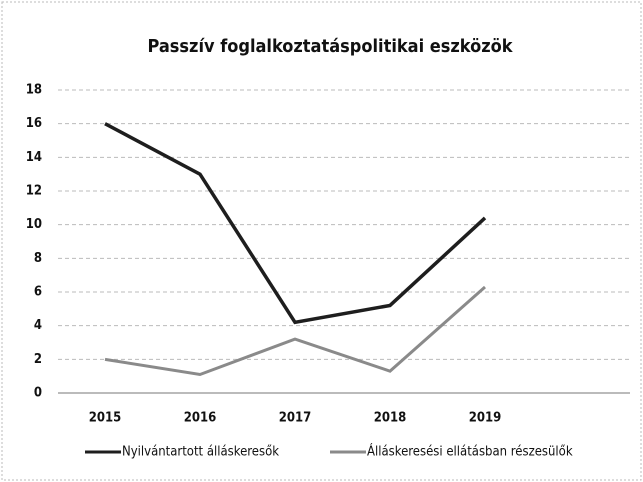  I want to click on y-tick-label: 12, so click(34, 191).